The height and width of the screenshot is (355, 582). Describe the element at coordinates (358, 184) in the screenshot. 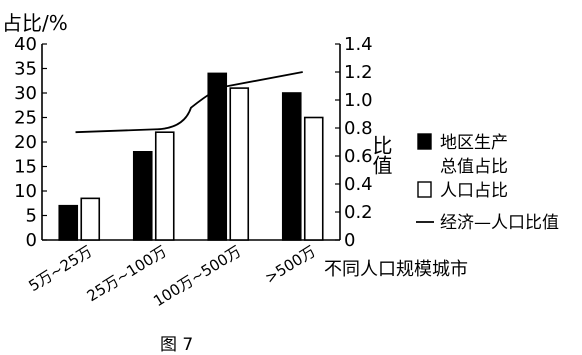

I see `y2-tick-label-2: 0.4` at that location.